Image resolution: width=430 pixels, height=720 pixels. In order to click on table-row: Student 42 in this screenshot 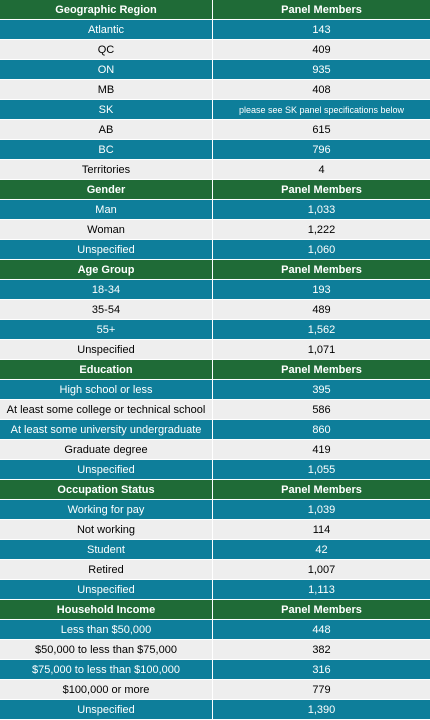, I will do `click(215, 550)`.